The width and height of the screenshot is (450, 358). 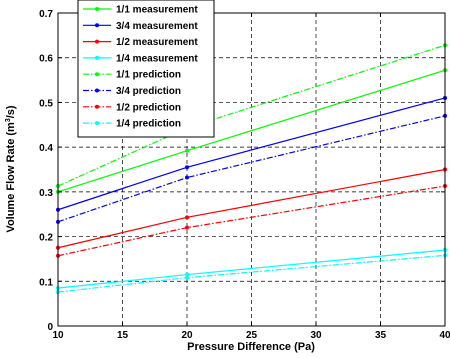 What do you see at coordinates (46, 148) in the screenshot?
I see `y-tick-label: 0.4` at bounding box center [46, 148].